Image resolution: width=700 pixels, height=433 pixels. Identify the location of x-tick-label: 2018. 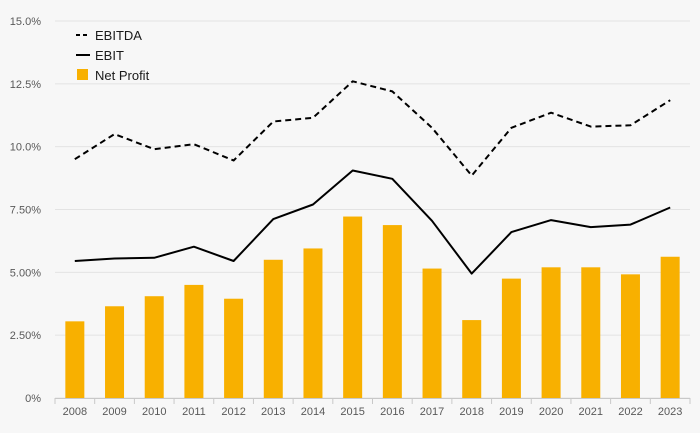
(471, 412).